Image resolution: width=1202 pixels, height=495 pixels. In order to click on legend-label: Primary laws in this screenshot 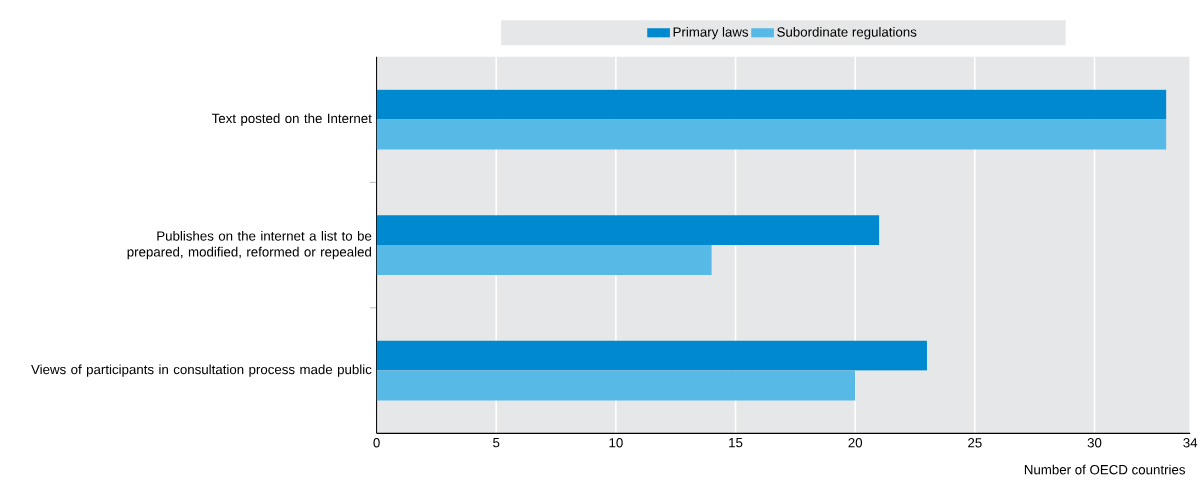, I will do `click(711, 33)`.